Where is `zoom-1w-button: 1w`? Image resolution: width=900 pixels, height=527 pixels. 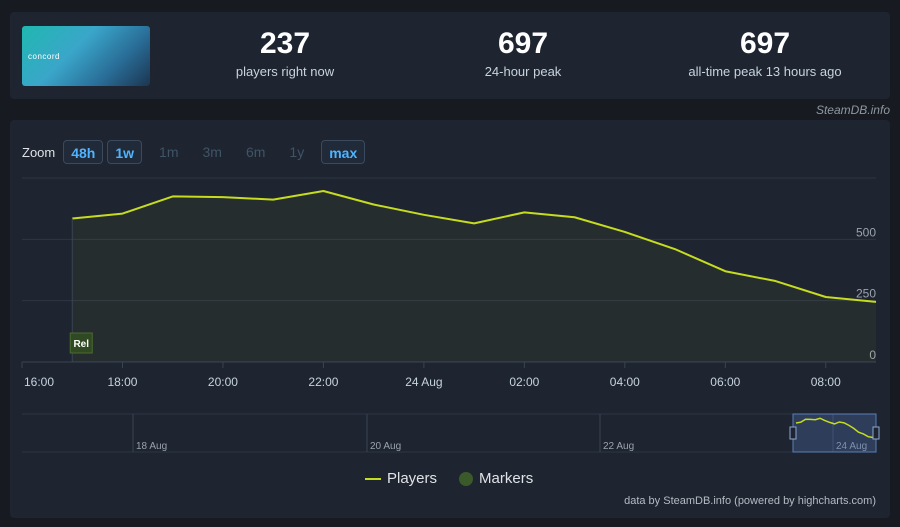
zoom-1w-button: 1w is located at coordinates (125, 152).